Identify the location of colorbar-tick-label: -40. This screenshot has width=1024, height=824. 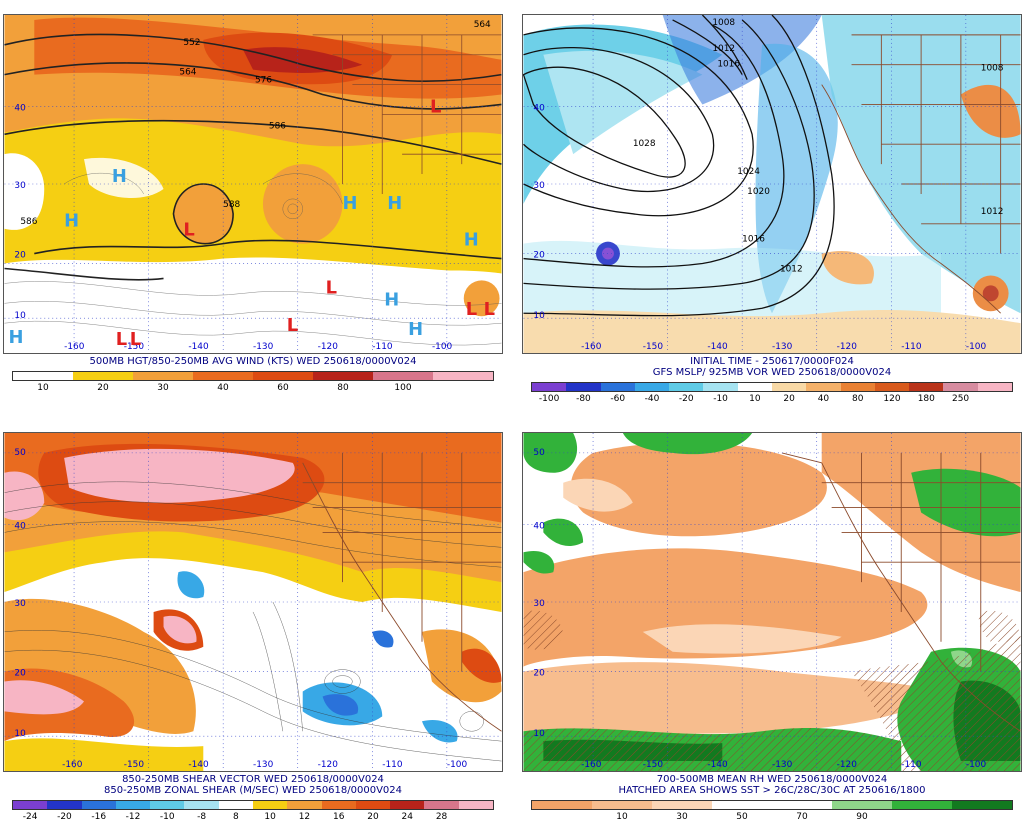
(652, 399).